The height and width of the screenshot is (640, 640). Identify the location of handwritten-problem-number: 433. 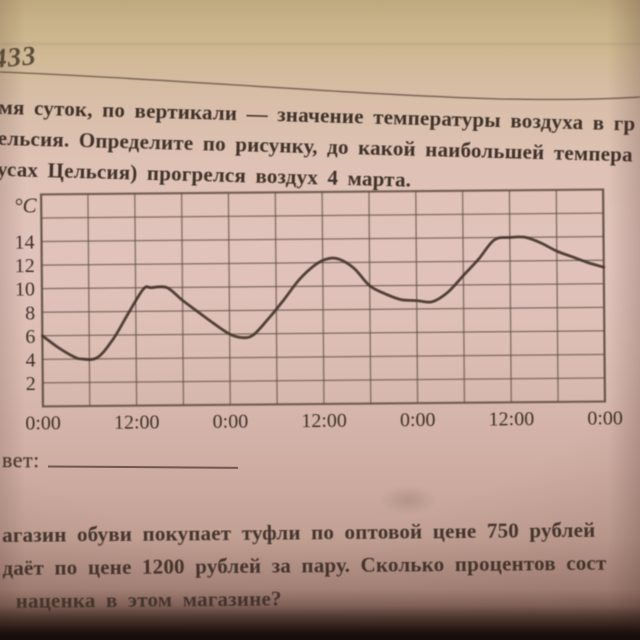
(19, 57).